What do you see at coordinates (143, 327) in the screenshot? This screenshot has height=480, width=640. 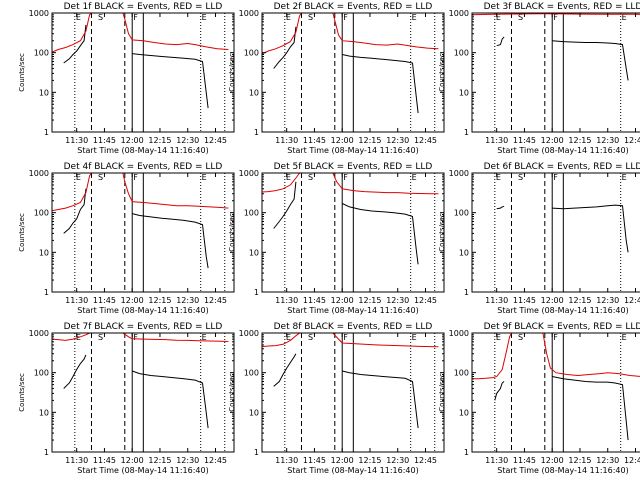 I see `panel-title: Det 7f BLACK = Events, RED = LLD` at bounding box center [143, 327].